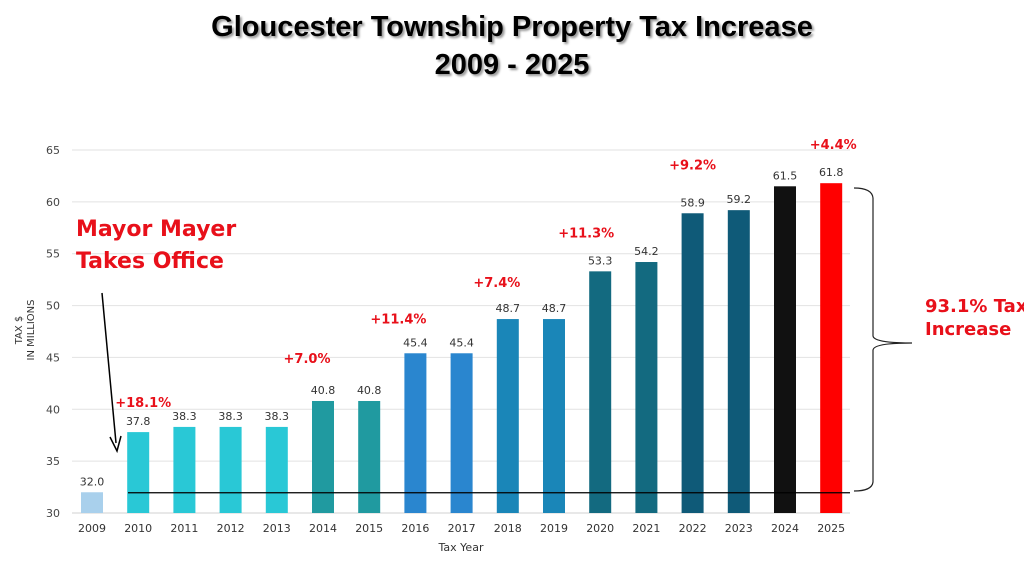 This screenshot has height=585, width=1024. What do you see at coordinates (277, 528) in the screenshot?
I see `x-tick-label: 2013` at bounding box center [277, 528].